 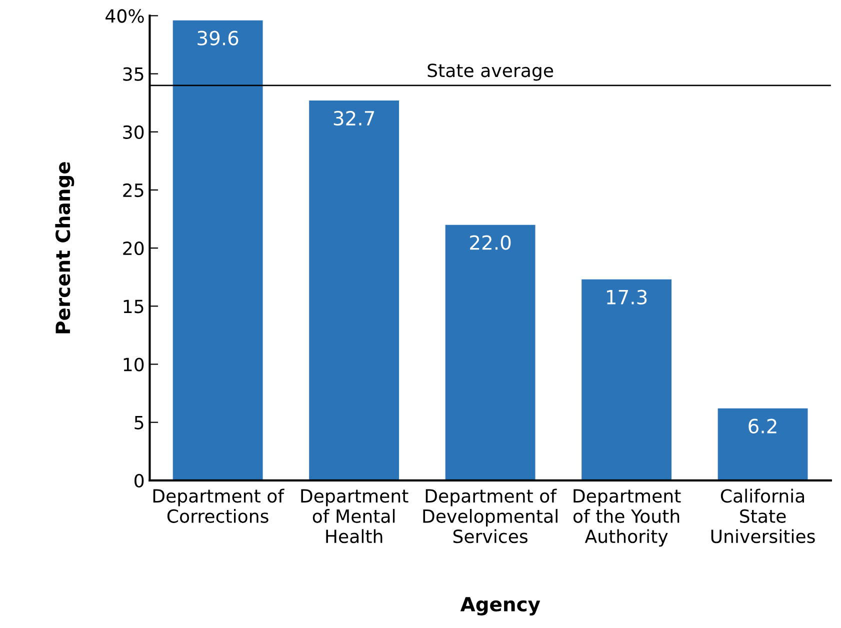 I want to click on data-label: 39.6, so click(x=218, y=38).